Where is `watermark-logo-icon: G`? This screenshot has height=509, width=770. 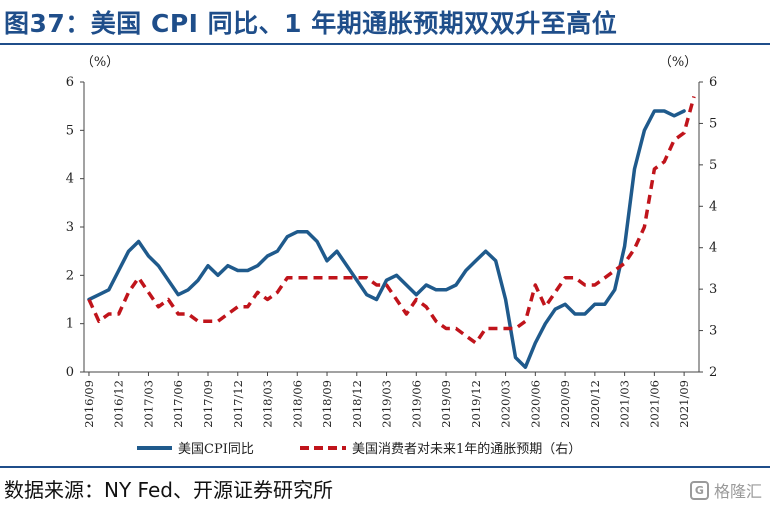
watermark-logo-icon: G is located at coordinates (699, 490).